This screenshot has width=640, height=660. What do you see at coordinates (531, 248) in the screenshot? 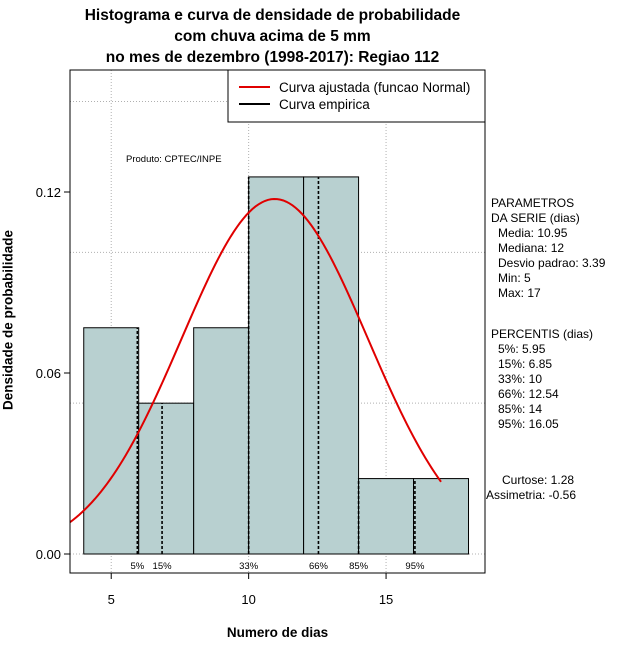
I see `param-median: Mediana: 12` at bounding box center [531, 248].